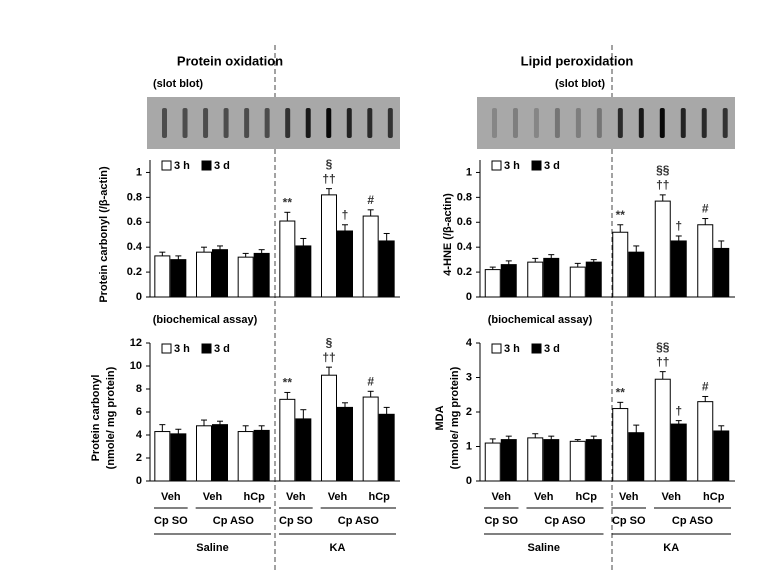 The width and height of the screenshot is (784, 583). What do you see at coordinates (469, 343) in the screenshot?
I see `y-tick-label: 4` at bounding box center [469, 343].